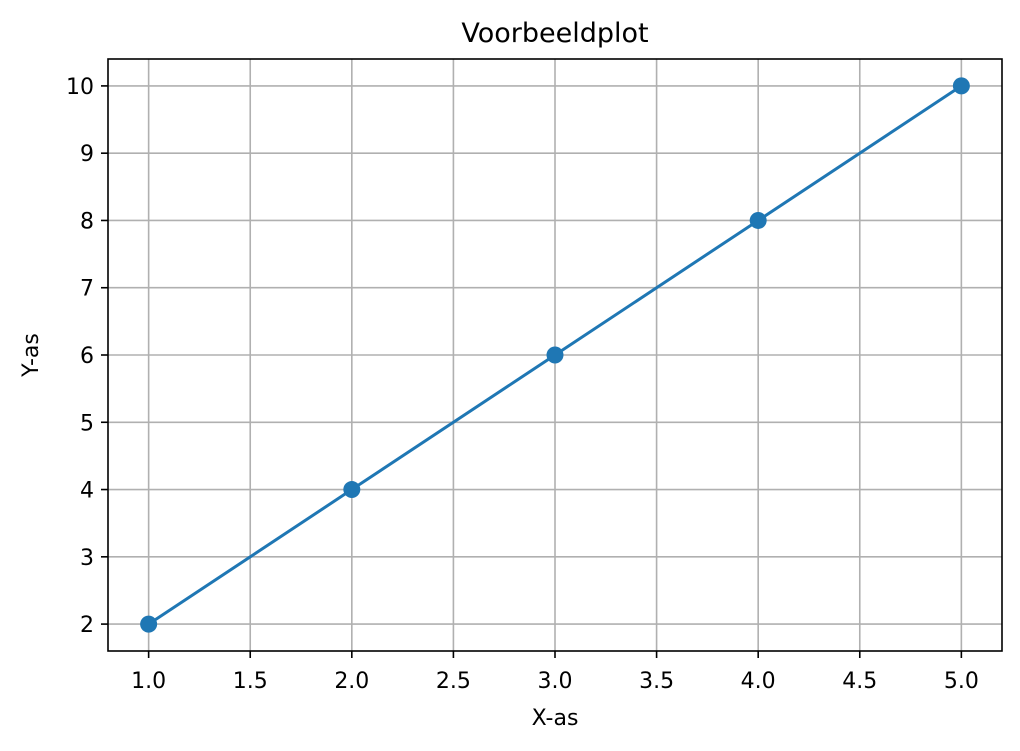  What do you see at coordinates (87, 558) in the screenshot?
I see `y-tick-label: 3` at bounding box center [87, 558].